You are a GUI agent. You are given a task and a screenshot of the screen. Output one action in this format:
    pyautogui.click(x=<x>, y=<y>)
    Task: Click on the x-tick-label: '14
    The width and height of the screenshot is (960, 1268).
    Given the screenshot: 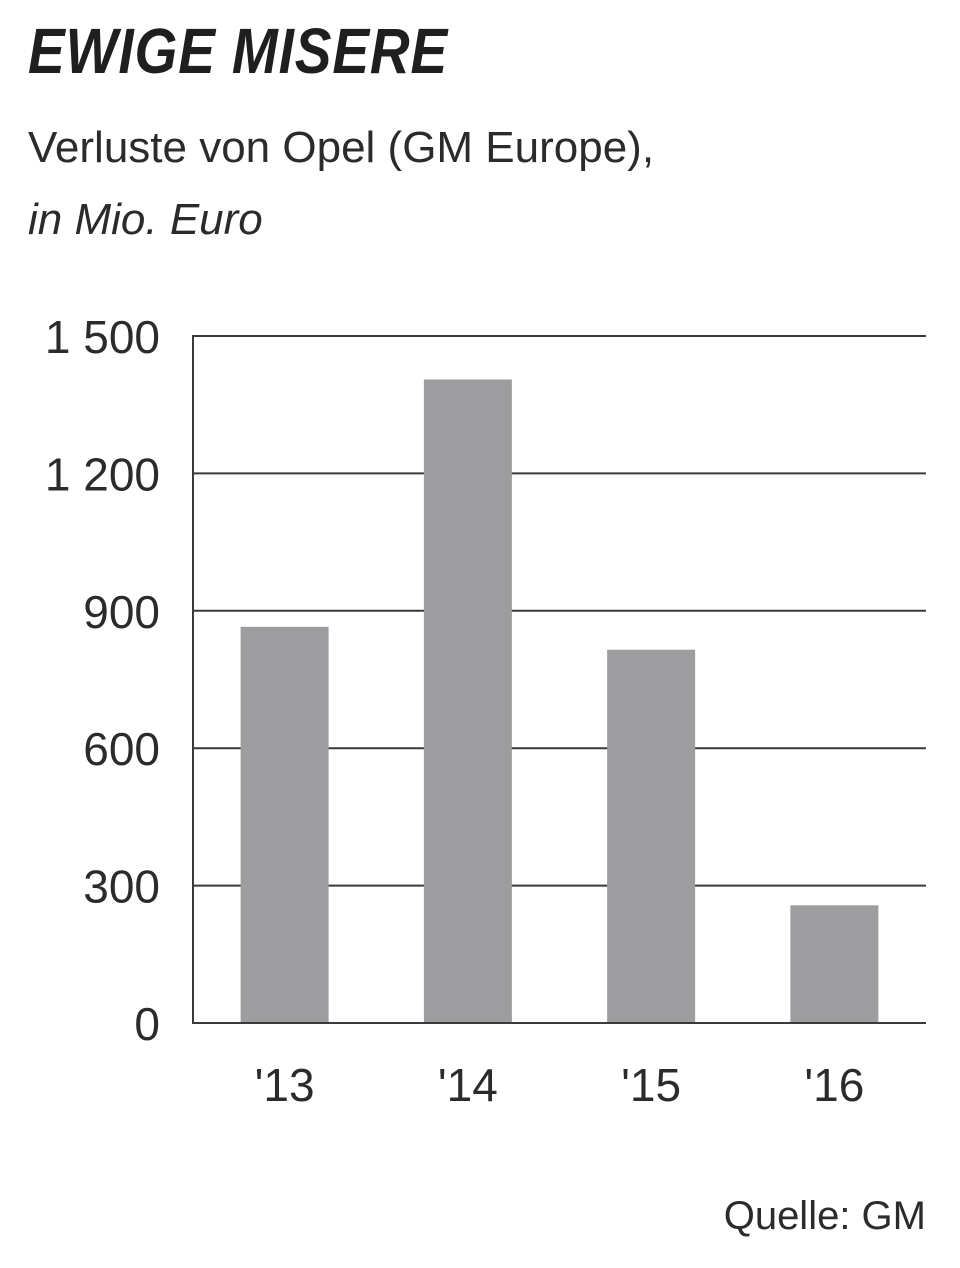 What is the action you would take?
    pyautogui.click(x=468, y=1085)
    